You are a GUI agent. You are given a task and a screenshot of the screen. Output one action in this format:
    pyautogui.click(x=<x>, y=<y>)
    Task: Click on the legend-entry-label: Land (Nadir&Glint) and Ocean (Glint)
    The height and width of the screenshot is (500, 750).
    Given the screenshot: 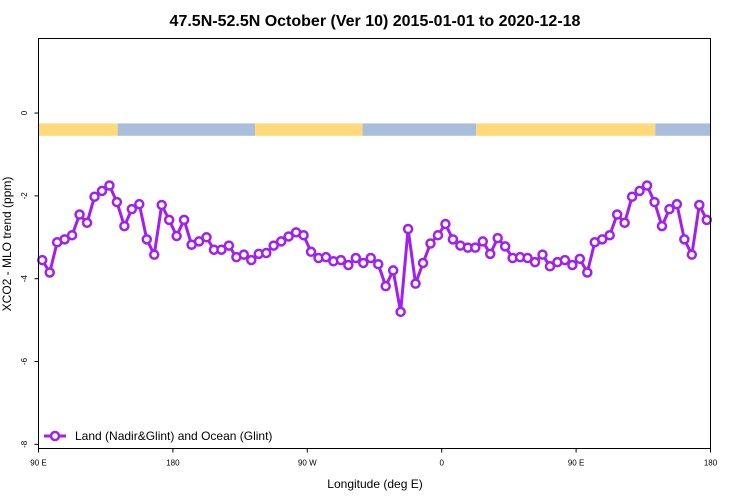 What is the action you would take?
    pyautogui.click(x=173, y=436)
    